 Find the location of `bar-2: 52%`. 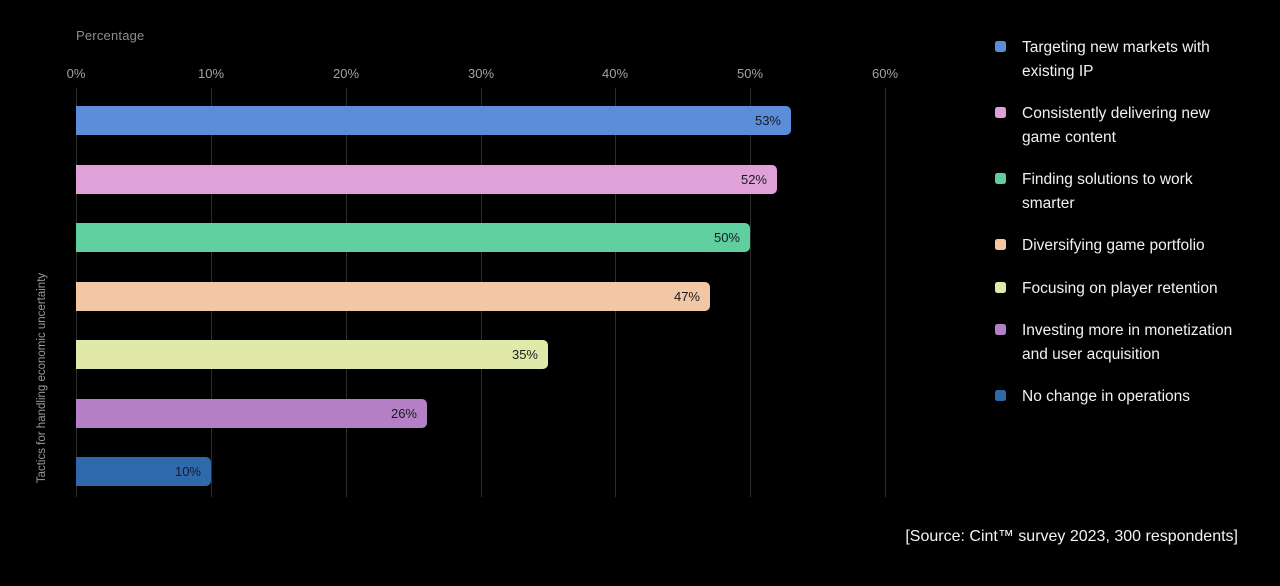

bar-2: 52% is located at coordinates (426, 179).